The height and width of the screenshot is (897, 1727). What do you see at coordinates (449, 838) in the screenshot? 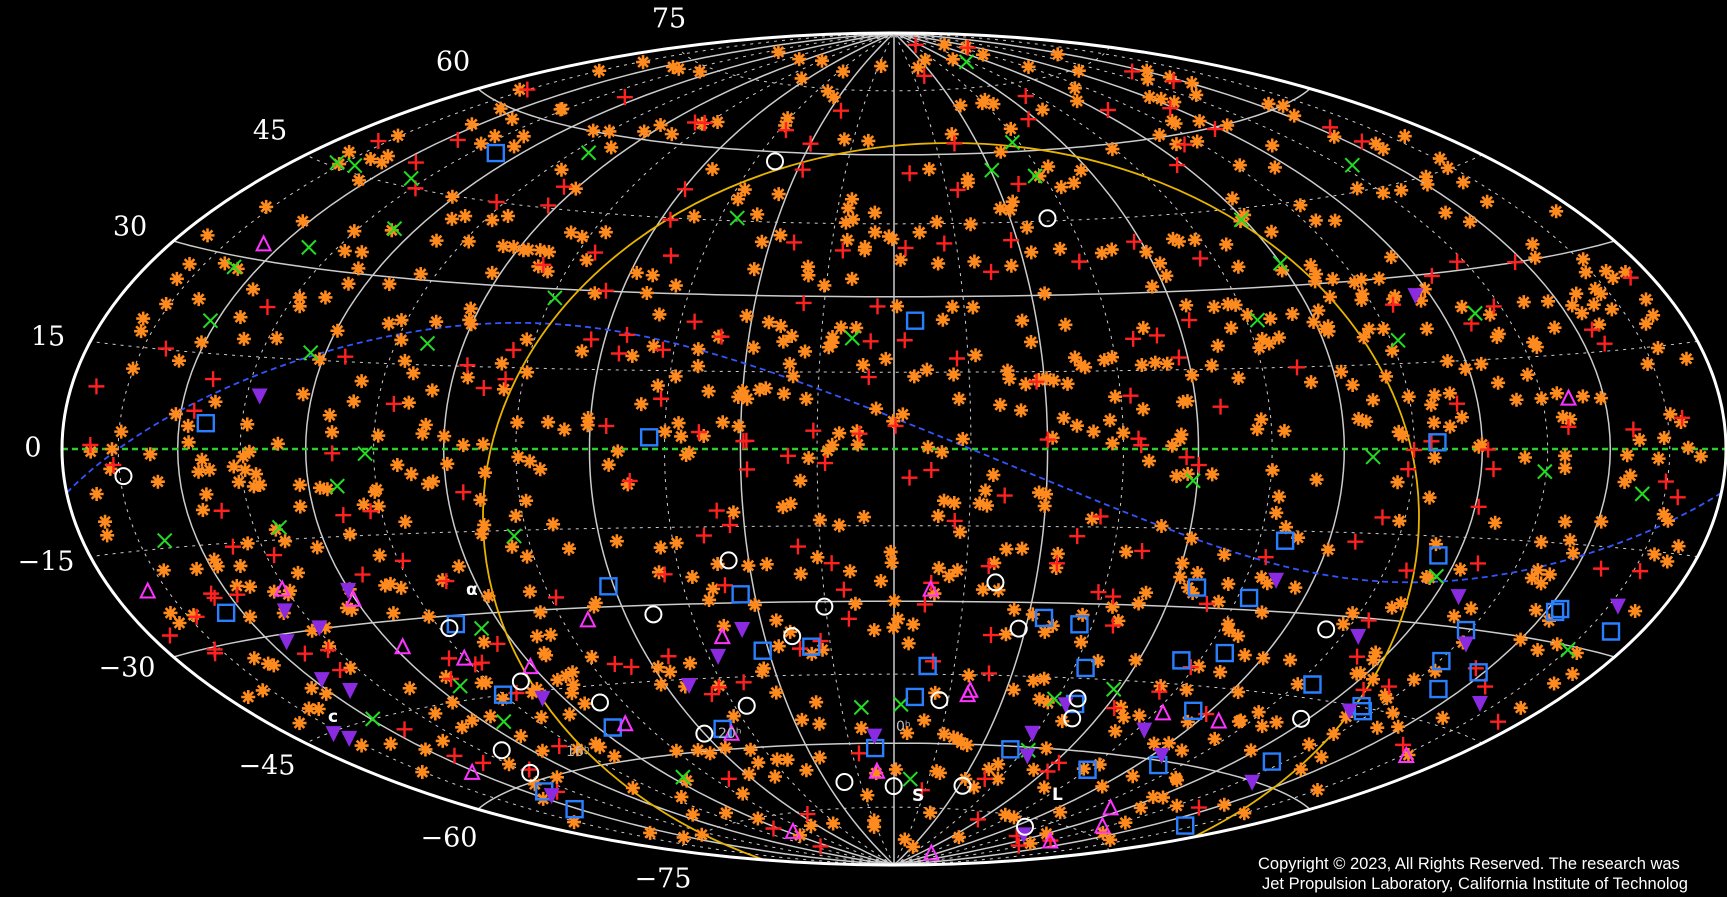
I see `latitude-label: −60` at bounding box center [449, 838].